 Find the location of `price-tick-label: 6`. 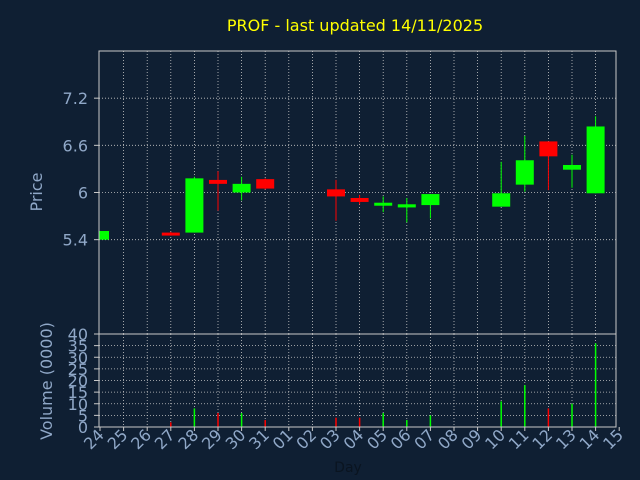

price-tick-label: 6 is located at coordinates (83, 193).